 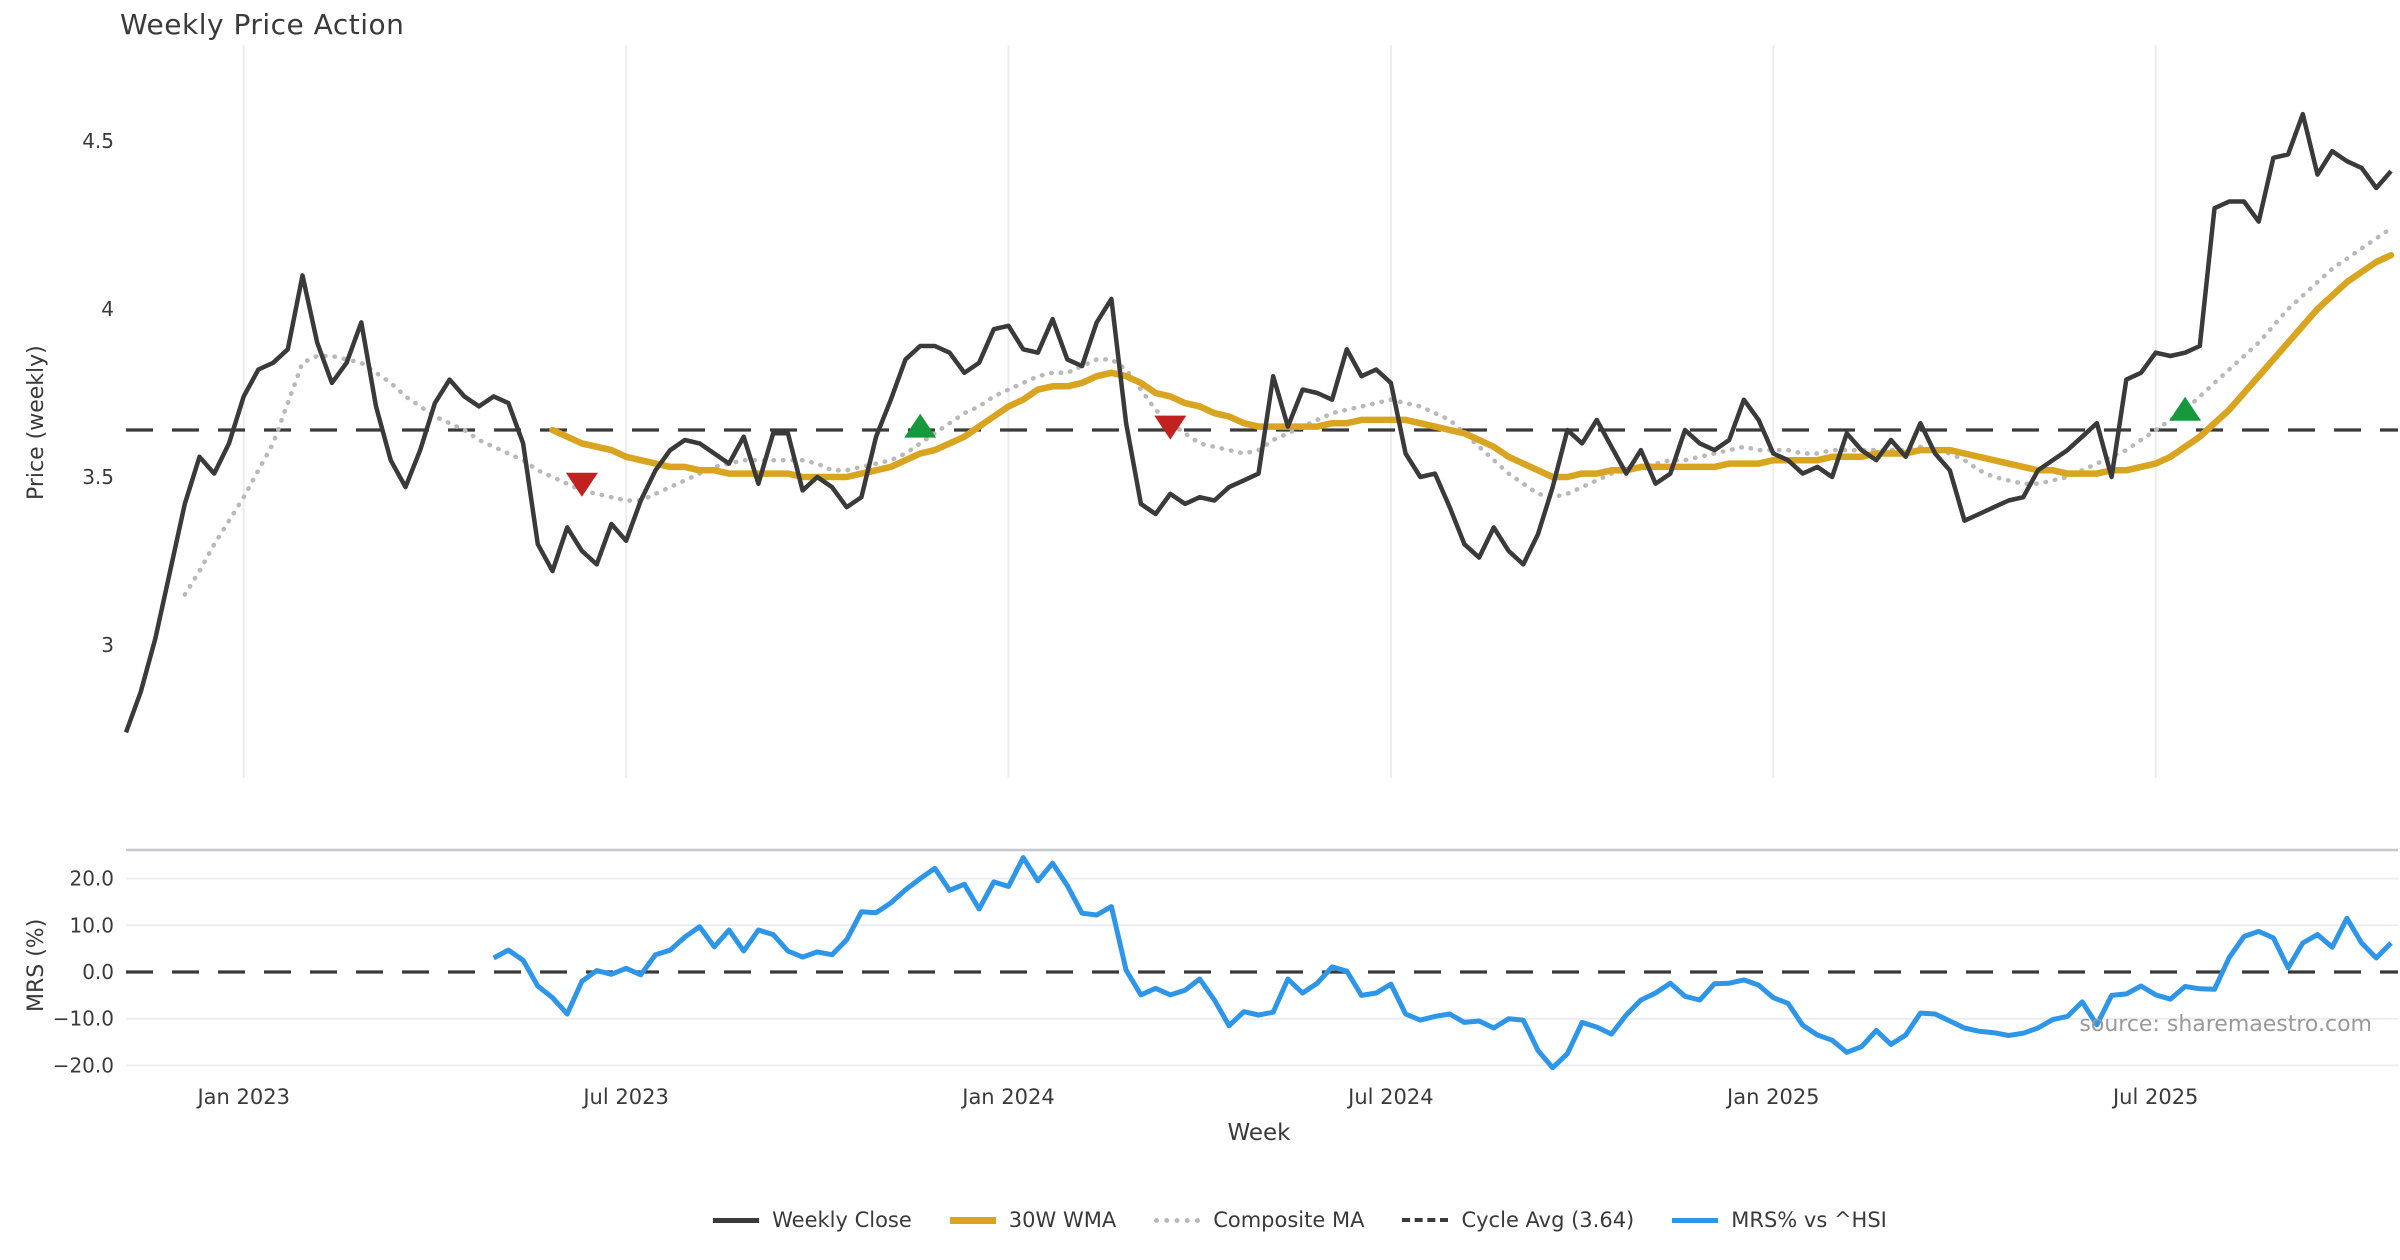 I want to click on legend-item-composite-ma: Composite MA, so click(x=1259, y=1220).